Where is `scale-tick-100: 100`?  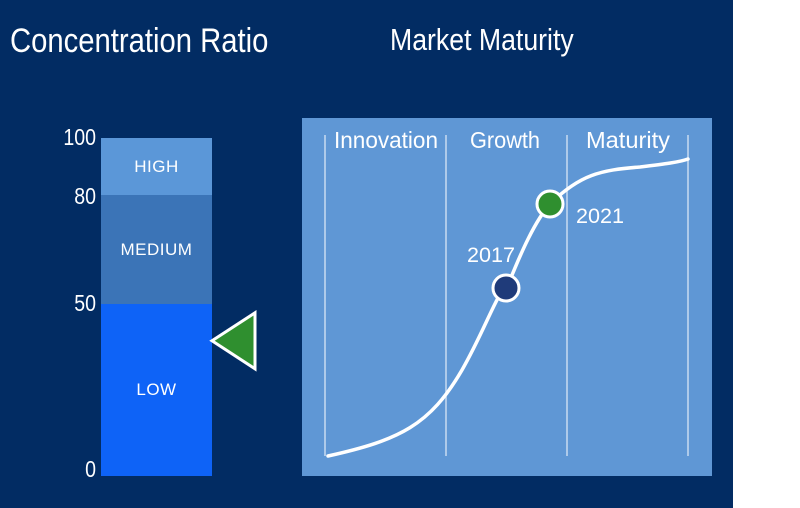 scale-tick-100: 100 is located at coordinates (79, 137).